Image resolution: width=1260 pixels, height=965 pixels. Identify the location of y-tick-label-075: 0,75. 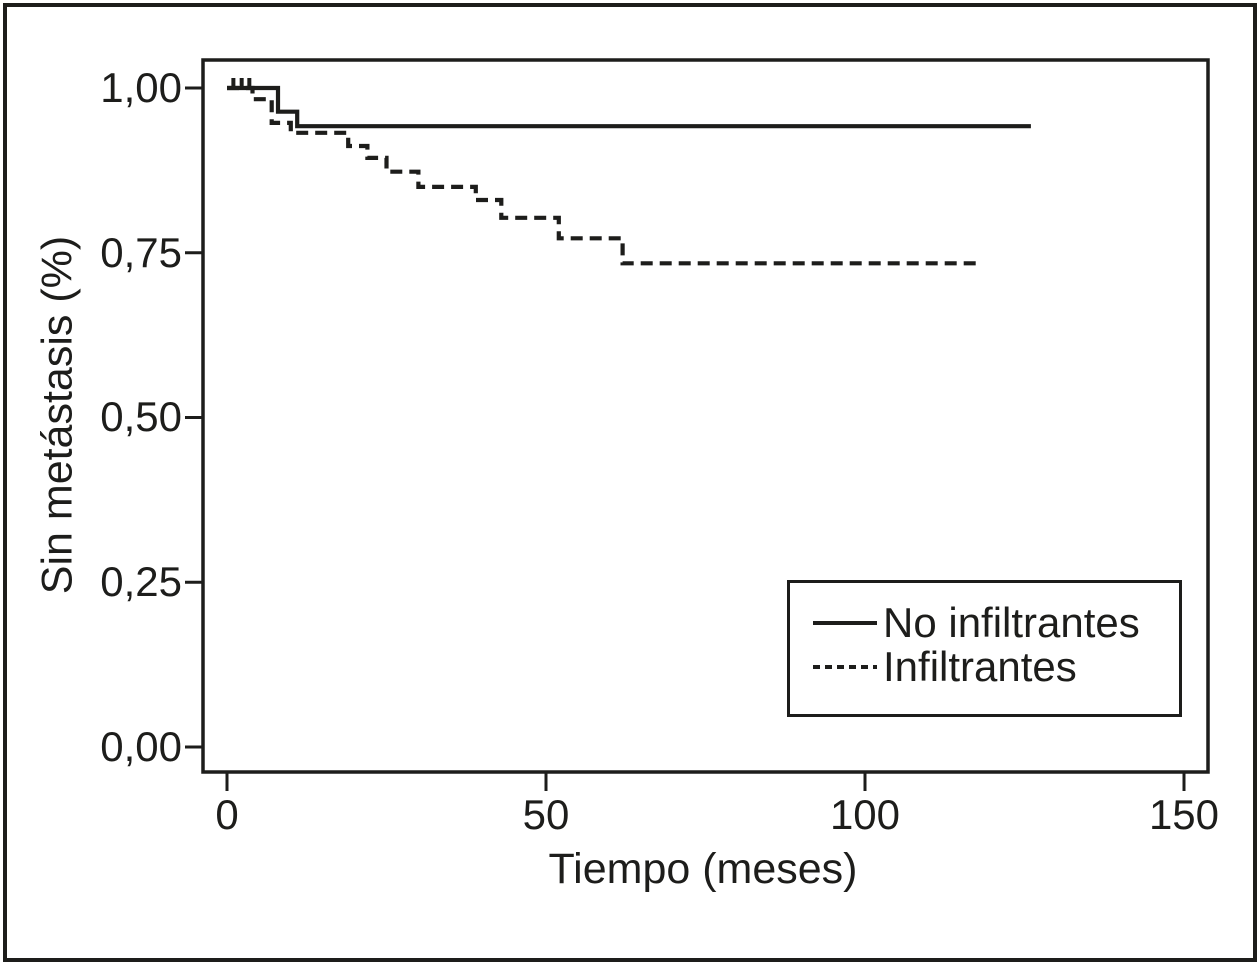
(141, 252).